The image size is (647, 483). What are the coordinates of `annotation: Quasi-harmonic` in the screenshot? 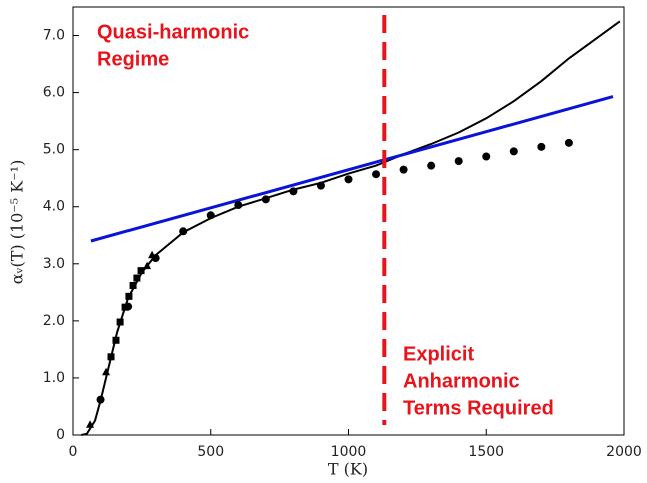 It's located at (173, 32).